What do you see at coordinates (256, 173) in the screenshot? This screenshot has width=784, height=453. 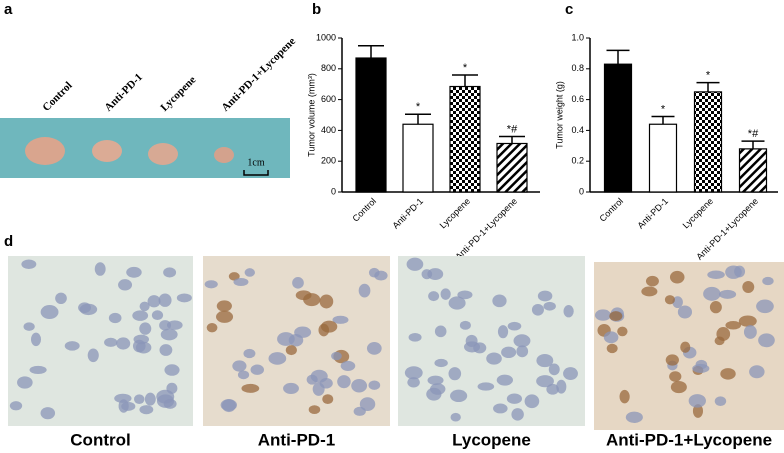 I see `scale-bar` at bounding box center [256, 173].